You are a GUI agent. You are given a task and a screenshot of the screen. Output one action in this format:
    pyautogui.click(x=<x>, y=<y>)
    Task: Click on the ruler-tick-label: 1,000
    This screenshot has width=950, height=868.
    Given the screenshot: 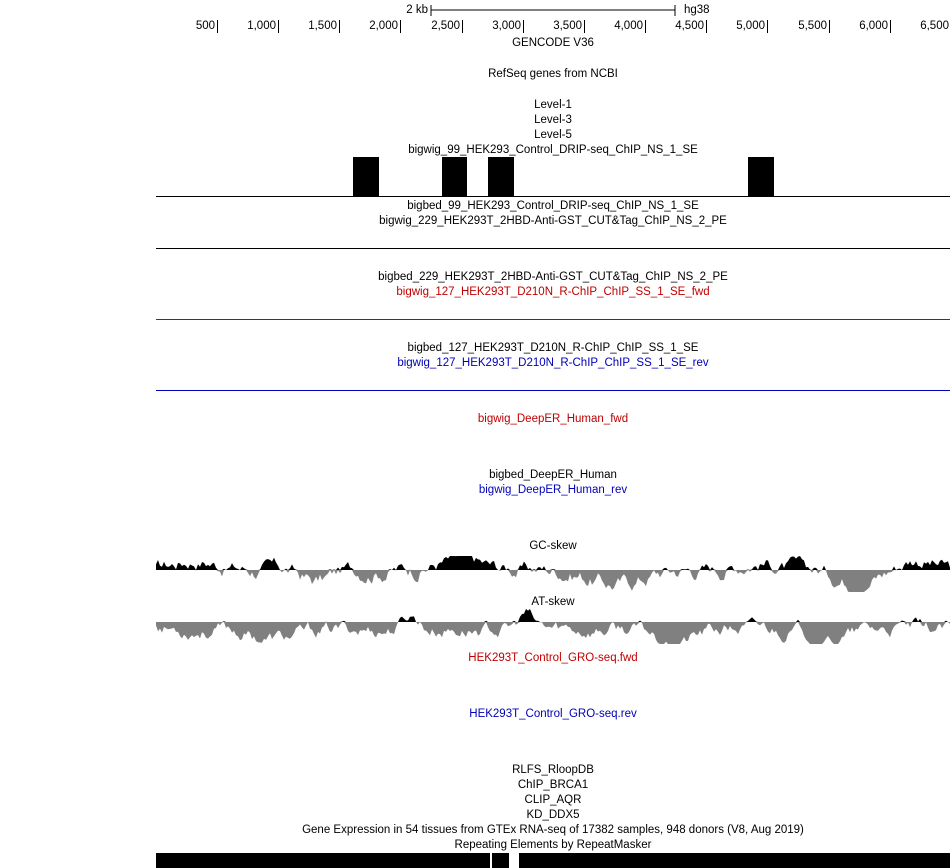 What is the action you would take?
    pyautogui.click(x=261, y=26)
    